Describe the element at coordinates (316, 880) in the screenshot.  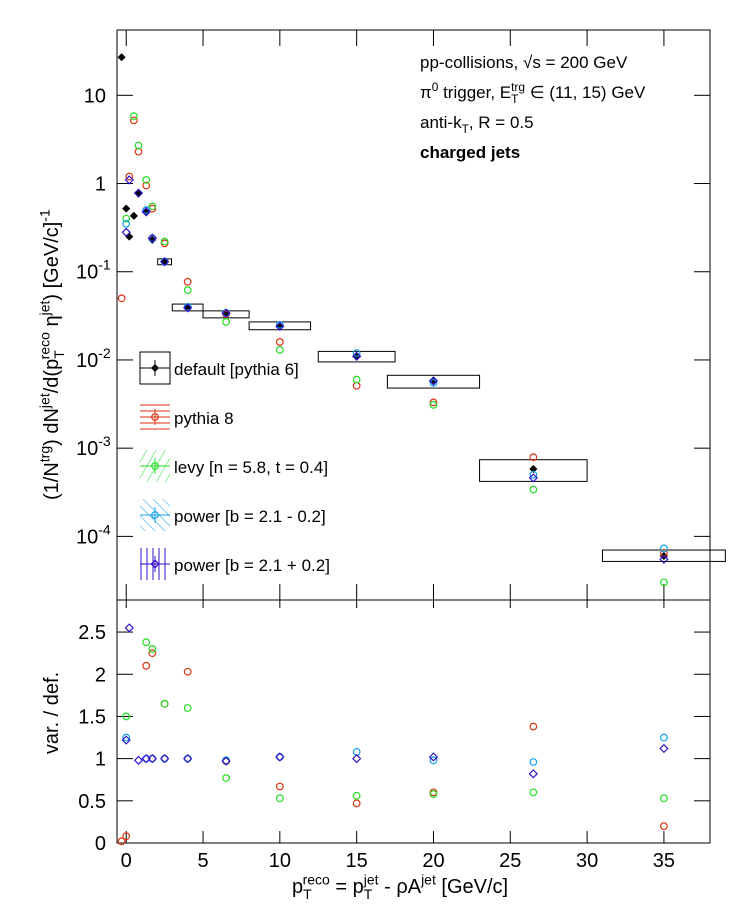
I see `x-axis-label-part: reco` at that location.